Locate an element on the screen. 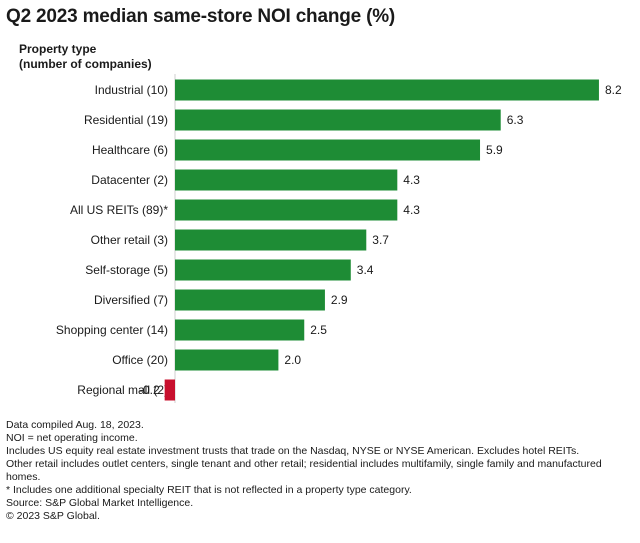  y-axis-heading: Property type (number of companies) is located at coordinates (85, 57).